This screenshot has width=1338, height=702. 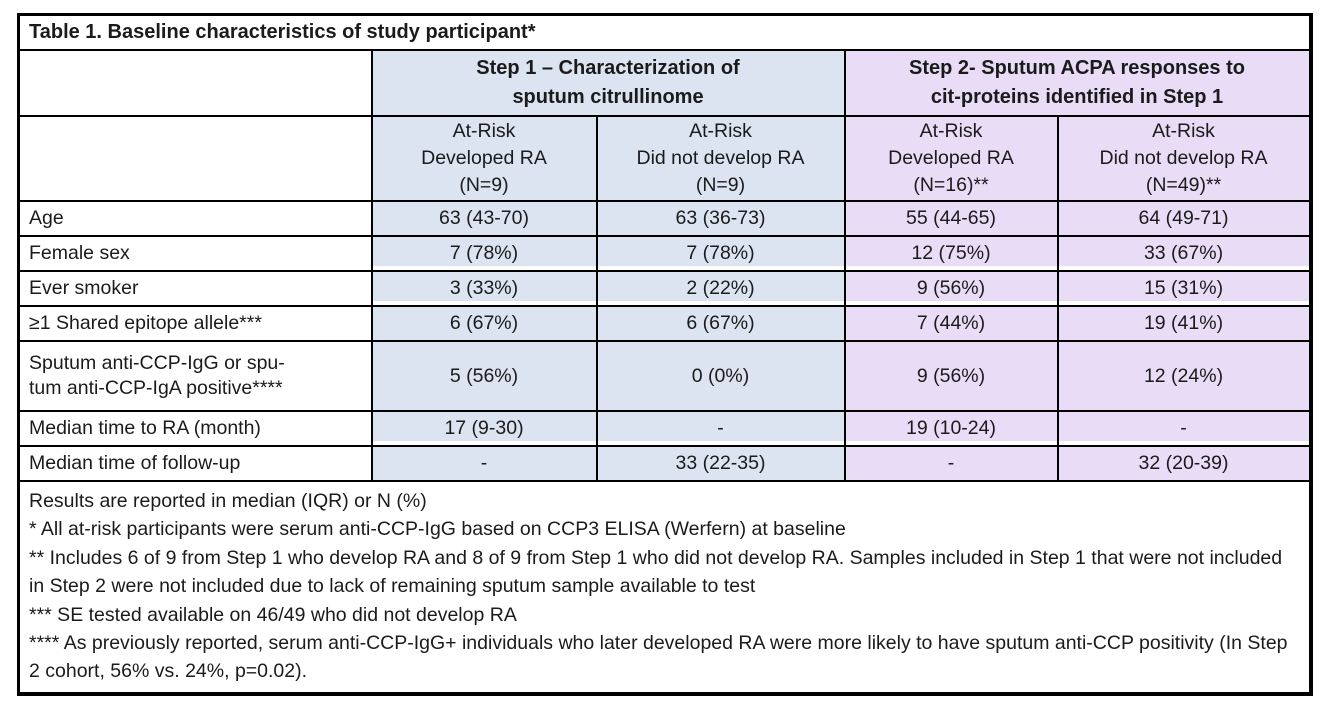 I want to click on cell-value: 33 (67%), so click(x=1184, y=253).